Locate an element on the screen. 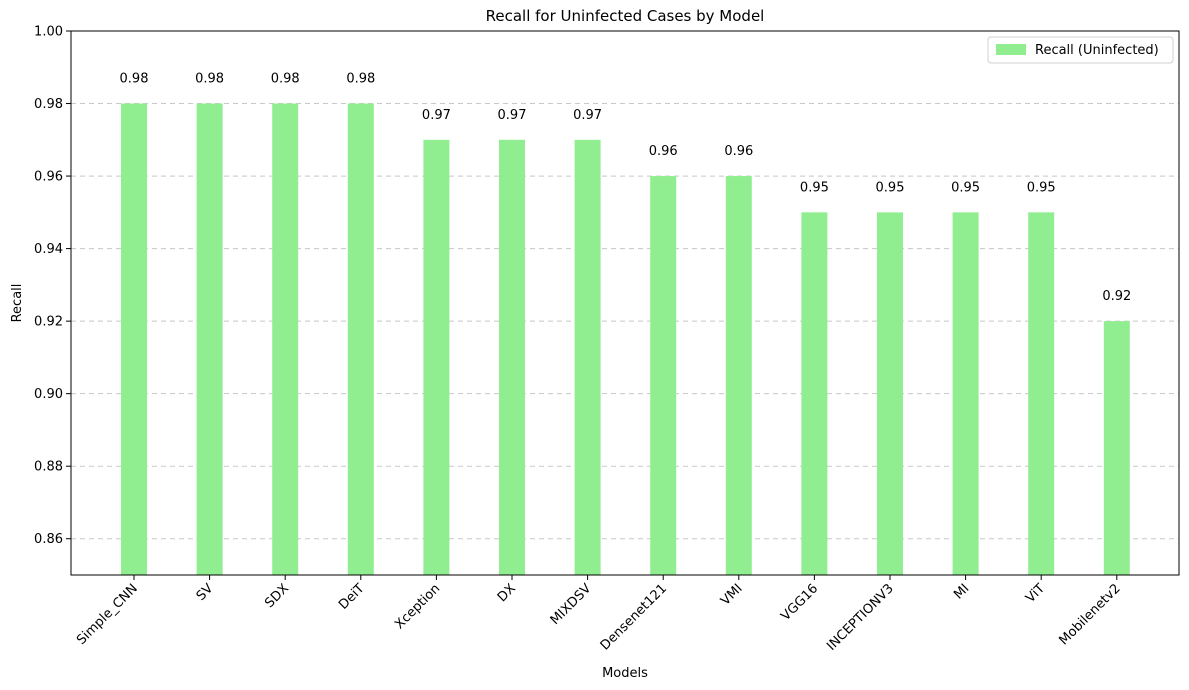 This screenshot has height=690, width=1189. x-tick-label: INCEPTIONV3 is located at coordinates (860, 617).